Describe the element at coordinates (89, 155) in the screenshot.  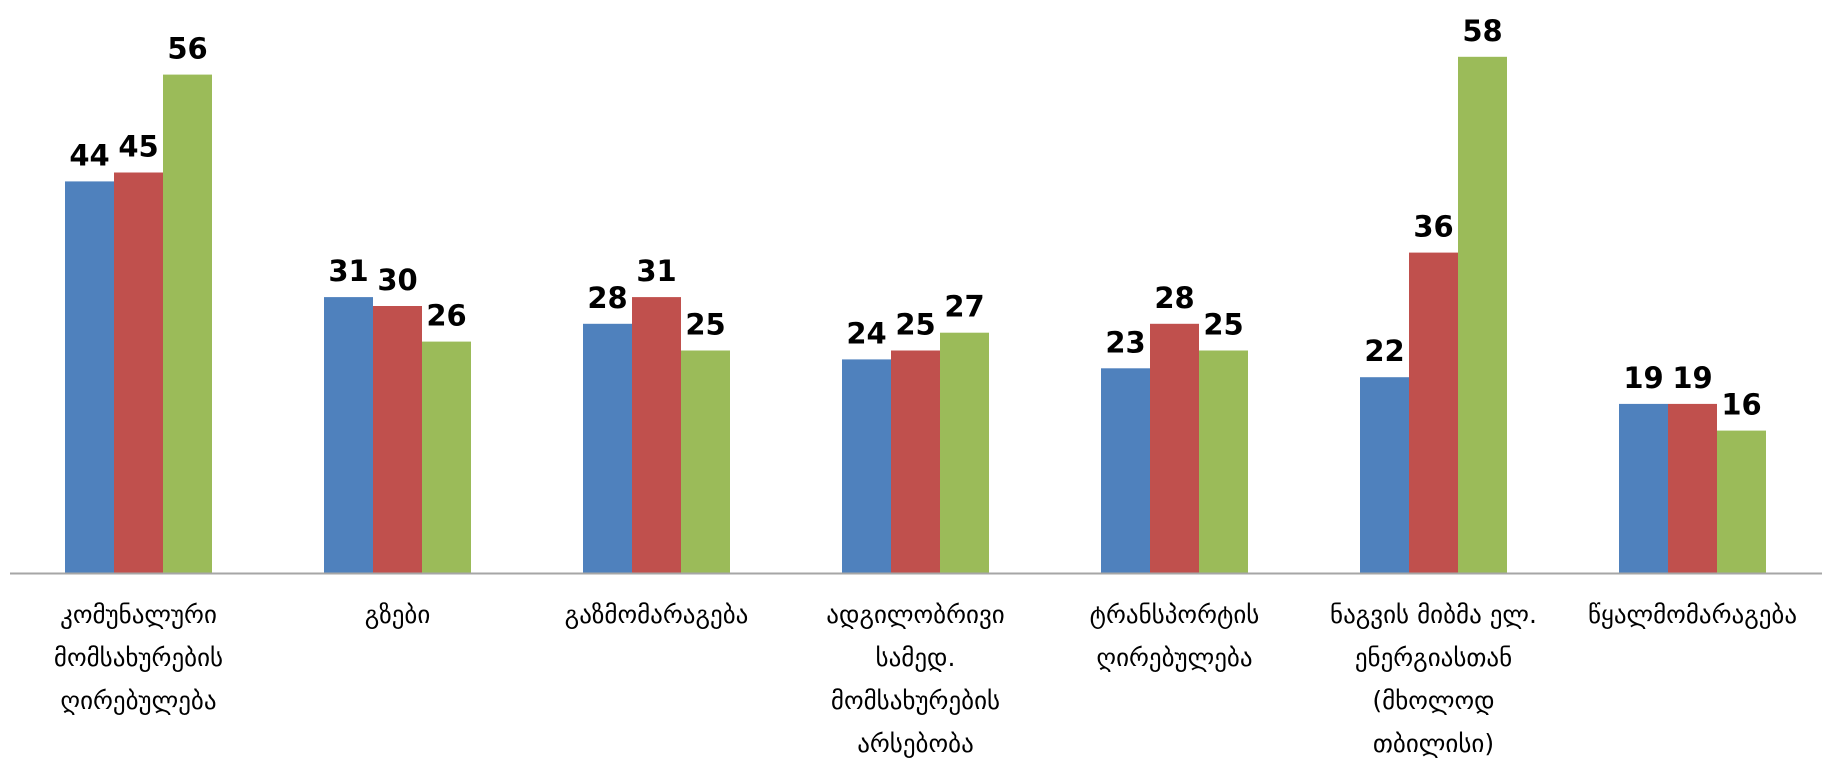
I see `data-label-series-1-cat-1: 44` at that location.